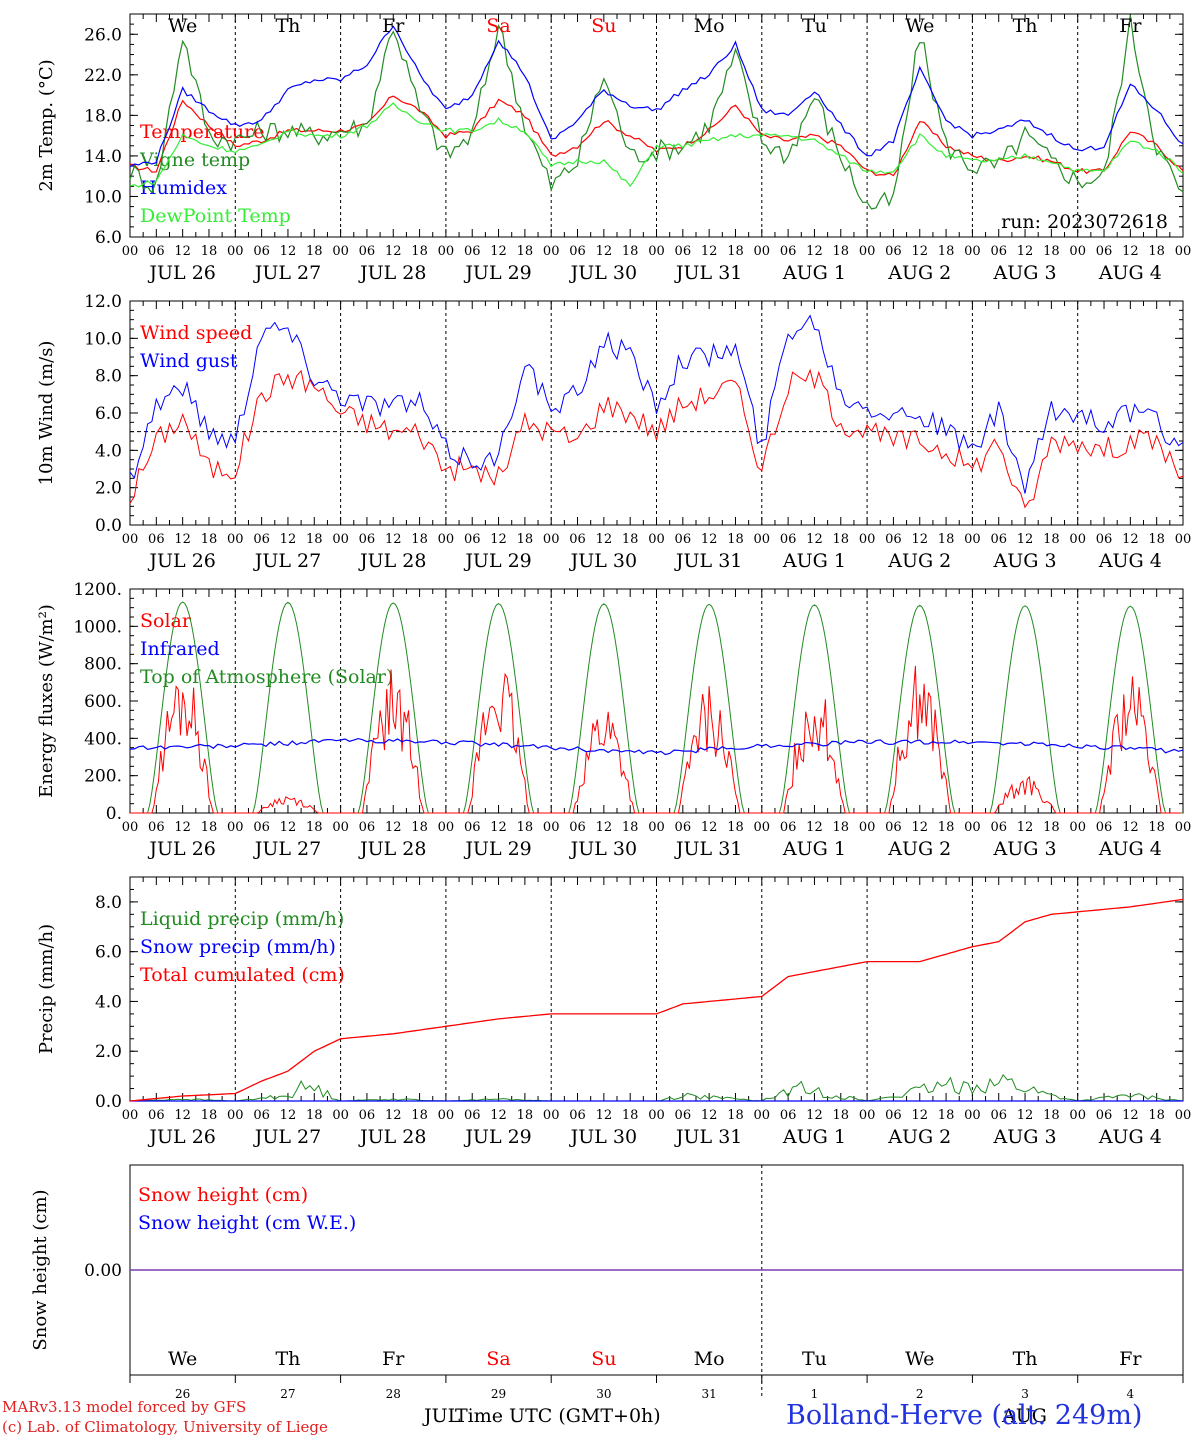  What do you see at coordinates (223, 1195) in the screenshot?
I see `legend-entry: Snow height (cm)` at bounding box center [223, 1195].